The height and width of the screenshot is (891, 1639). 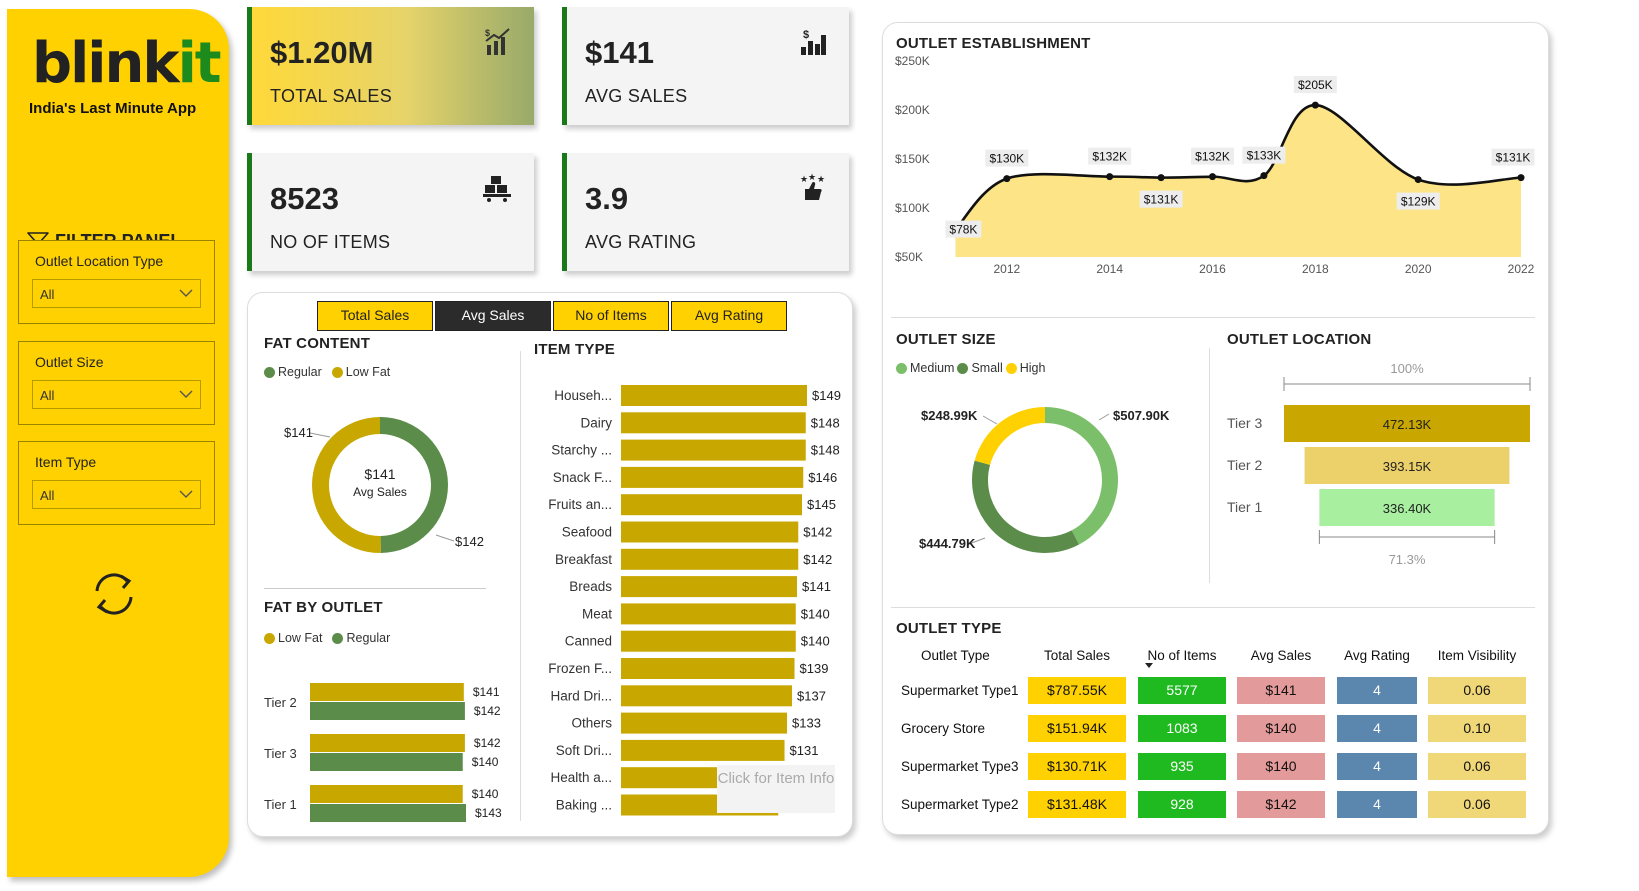 What do you see at coordinates (821, 504) in the screenshot?
I see `data-label: $145` at bounding box center [821, 504].